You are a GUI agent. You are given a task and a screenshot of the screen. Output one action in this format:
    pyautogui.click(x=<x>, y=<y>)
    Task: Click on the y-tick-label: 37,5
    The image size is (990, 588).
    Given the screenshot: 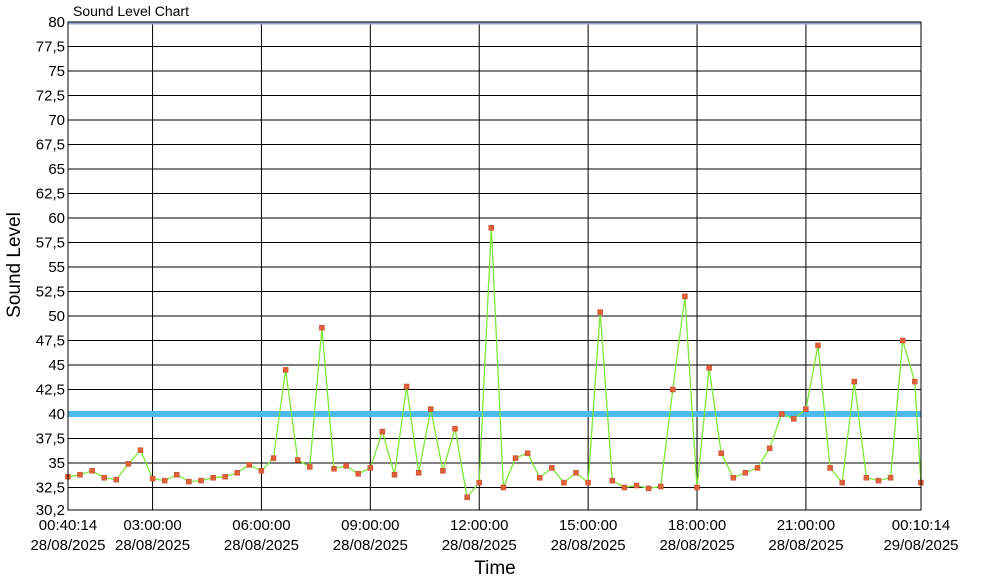 What is the action you would take?
    pyautogui.click(x=50, y=438)
    